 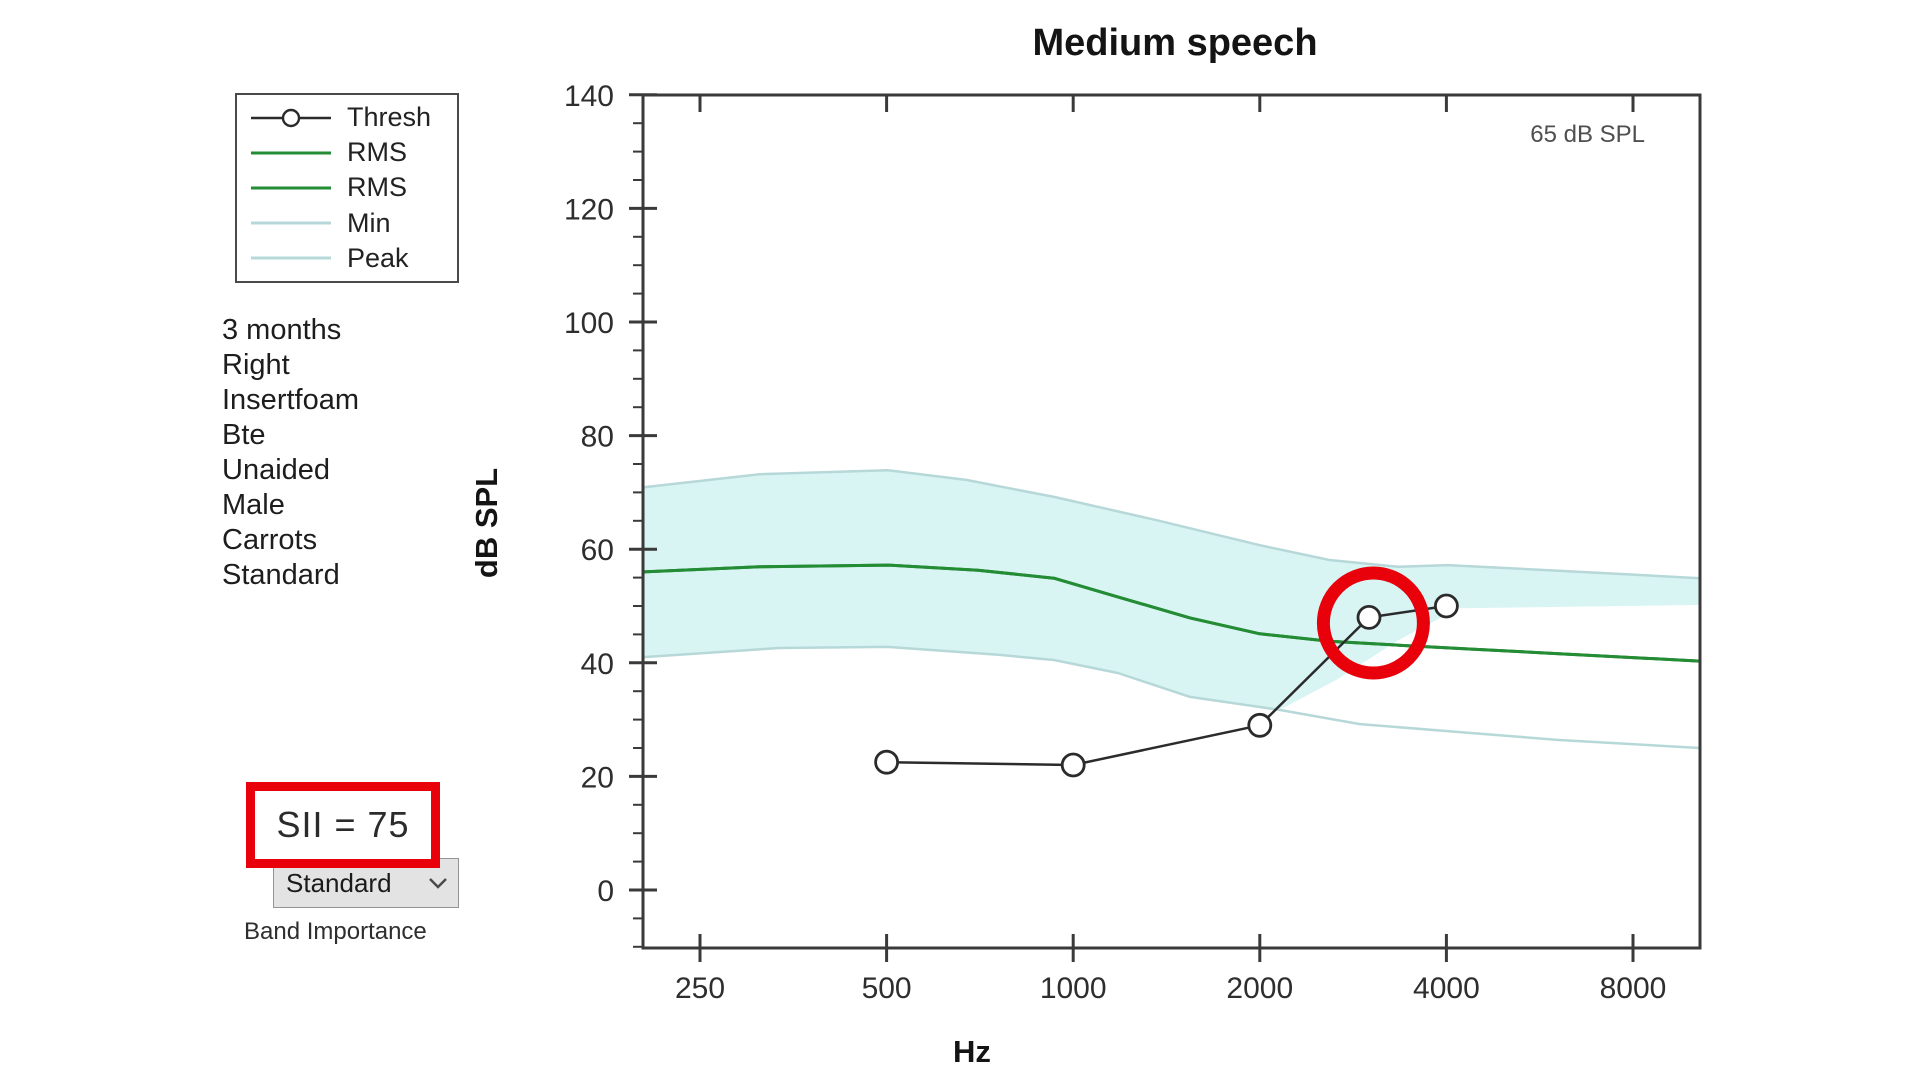 I want to click on sii-score-text: SII = 75, so click(x=343, y=824).